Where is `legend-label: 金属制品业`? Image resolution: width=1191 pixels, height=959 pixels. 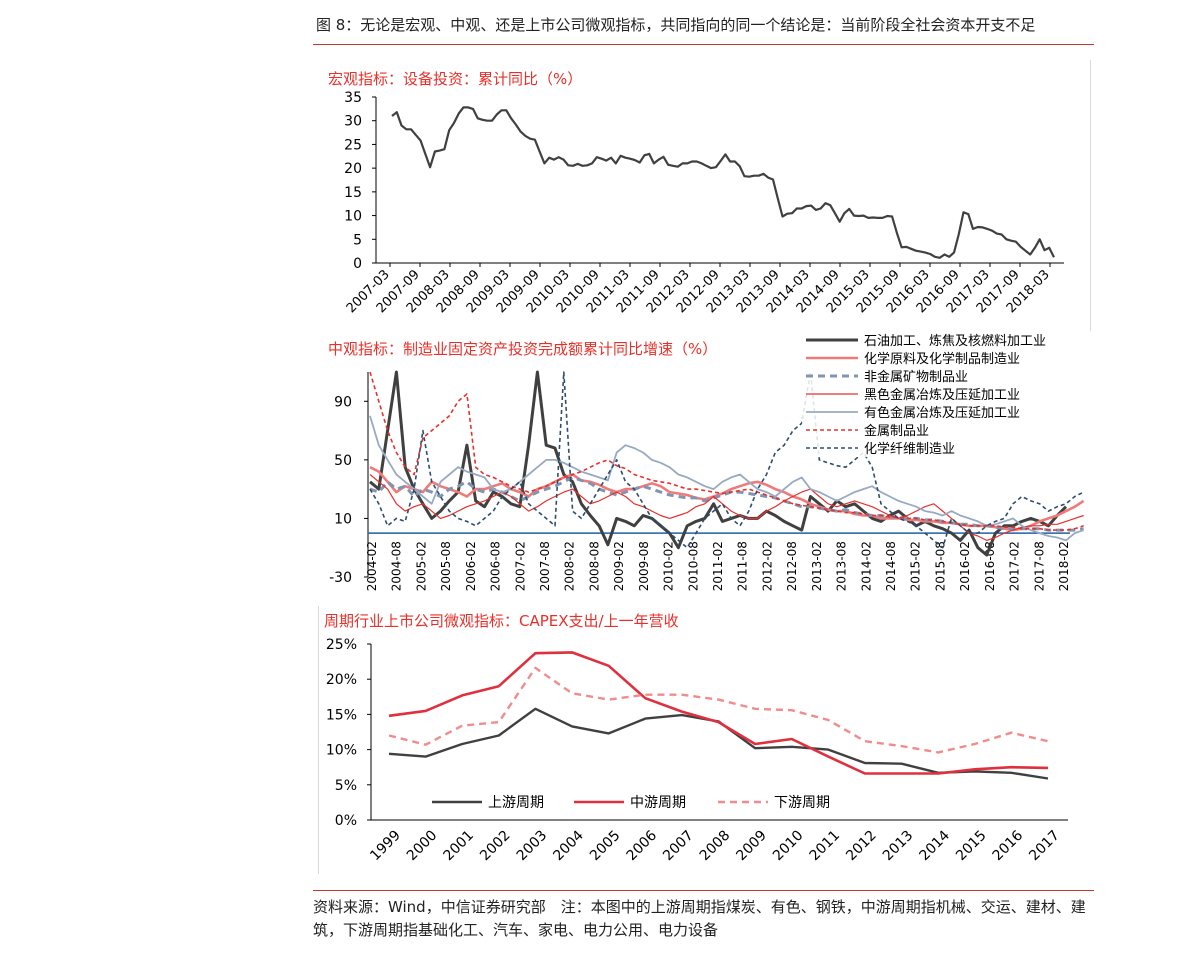 legend-label: 金属制品业 is located at coordinates (896, 431).